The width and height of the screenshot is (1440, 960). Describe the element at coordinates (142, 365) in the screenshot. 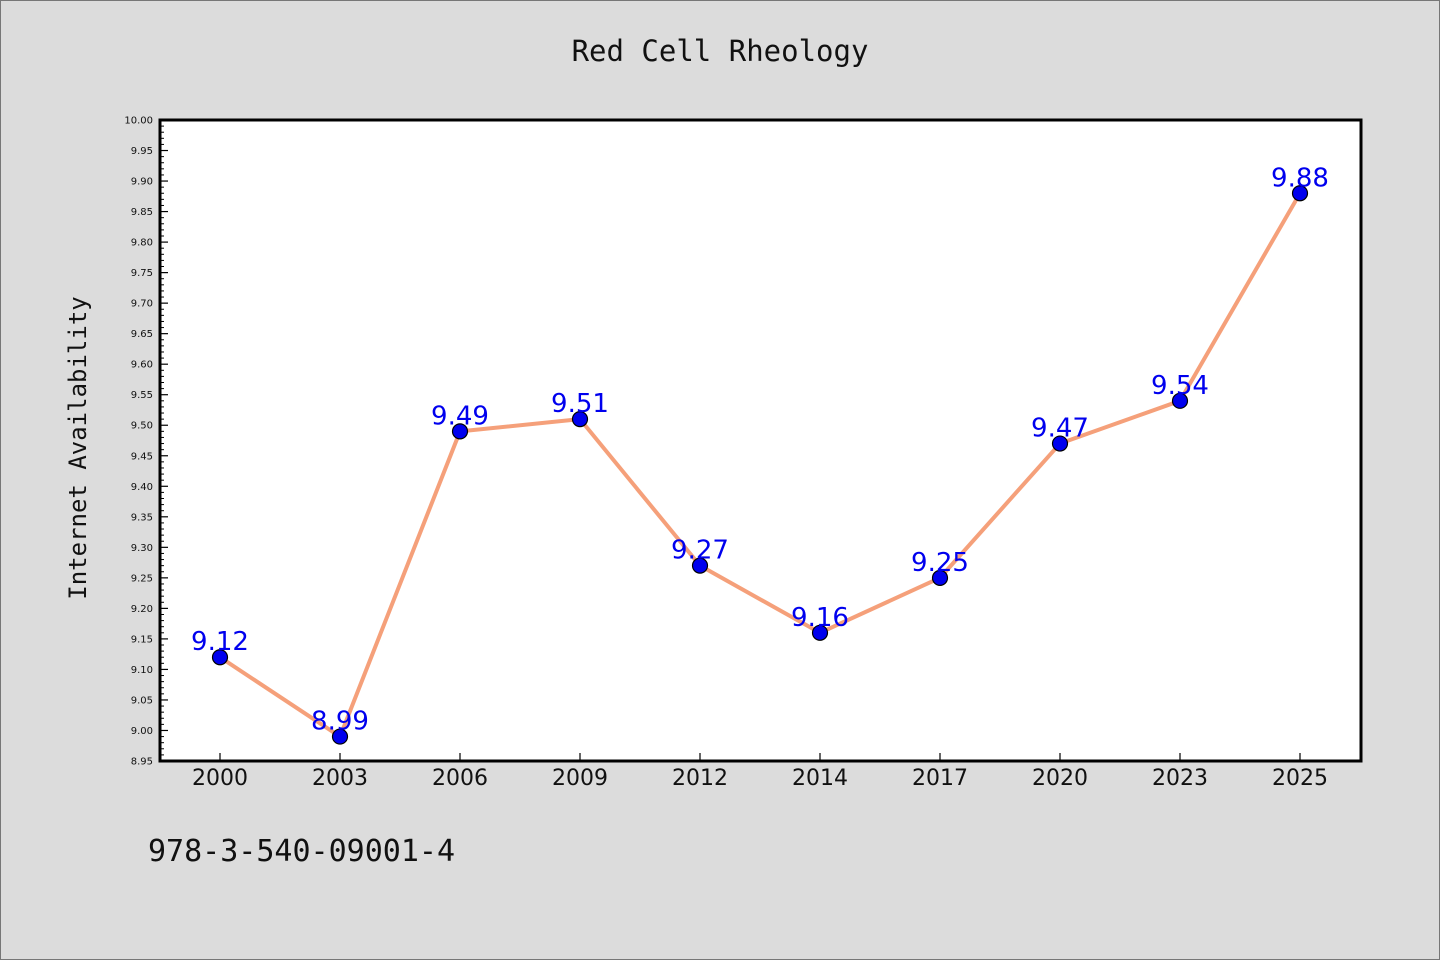

I see `y-tick-label: 9.60` at that location.